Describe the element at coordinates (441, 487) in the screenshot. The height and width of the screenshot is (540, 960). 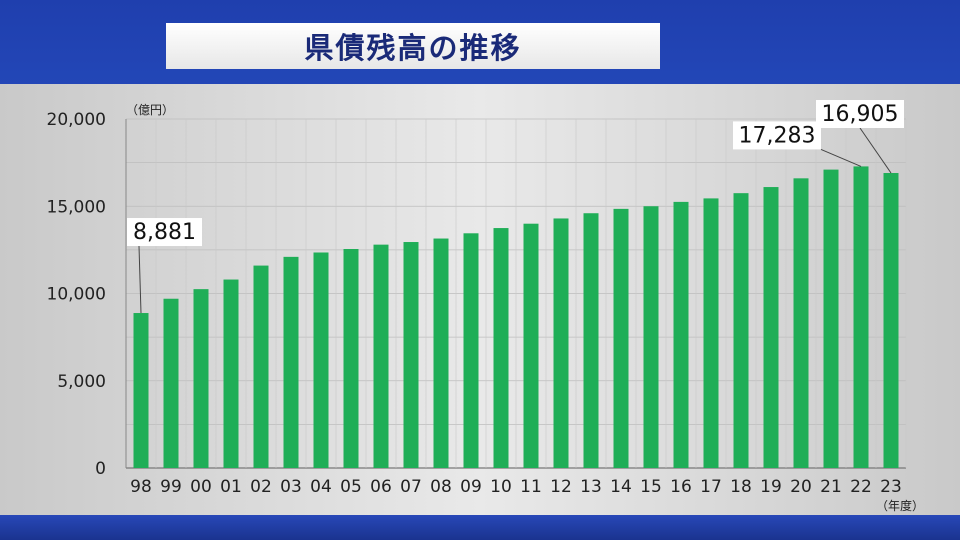
I see `x-tick-label: 08` at that location.